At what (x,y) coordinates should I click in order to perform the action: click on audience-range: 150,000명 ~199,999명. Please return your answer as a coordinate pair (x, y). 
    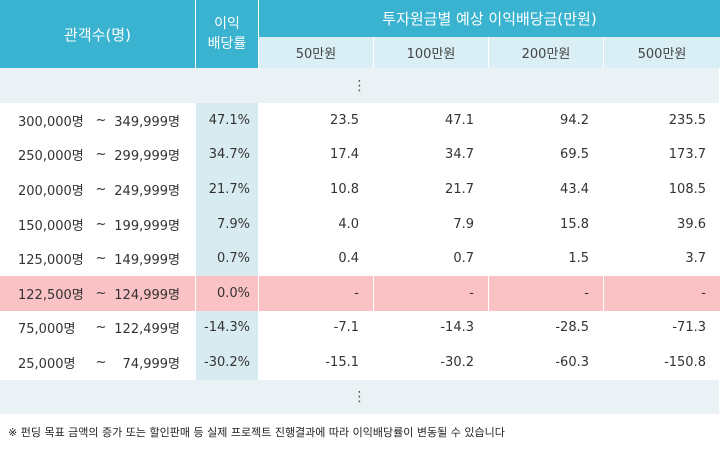
    Looking at the image, I should click on (98, 224).